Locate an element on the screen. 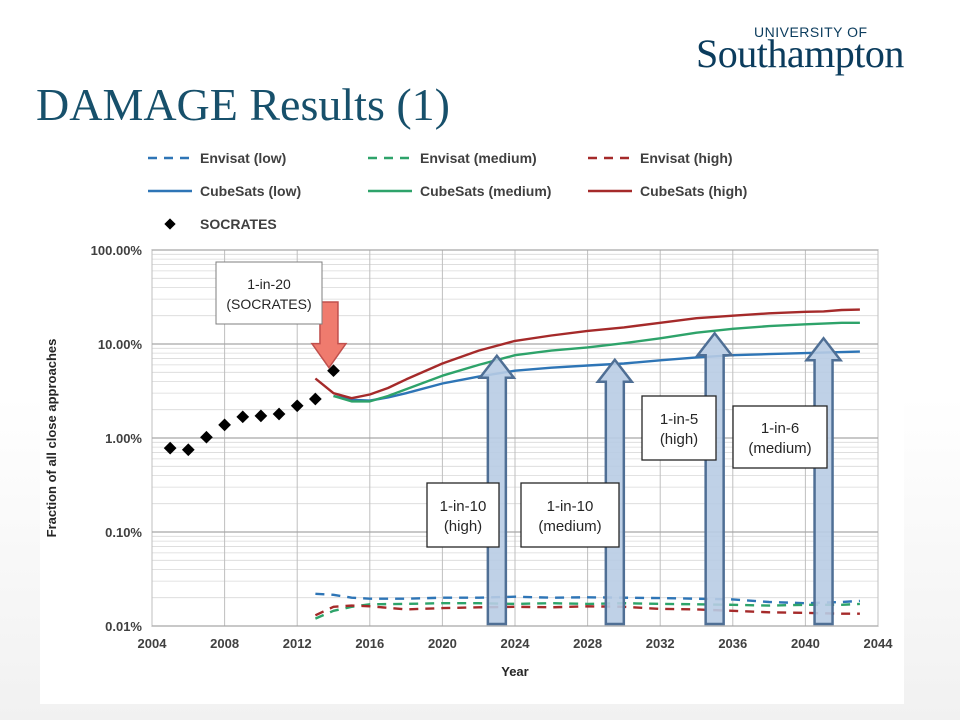 Image resolution: width=960 pixels, height=720 pixels. y-tick-label: 0.10% is located at coordinates (123, 532).